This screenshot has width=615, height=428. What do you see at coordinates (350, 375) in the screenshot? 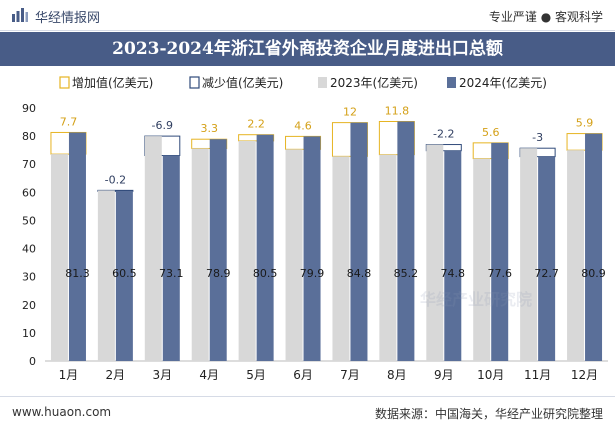
I see `x-tick-label: 7月` at bounding box center [350, 375].